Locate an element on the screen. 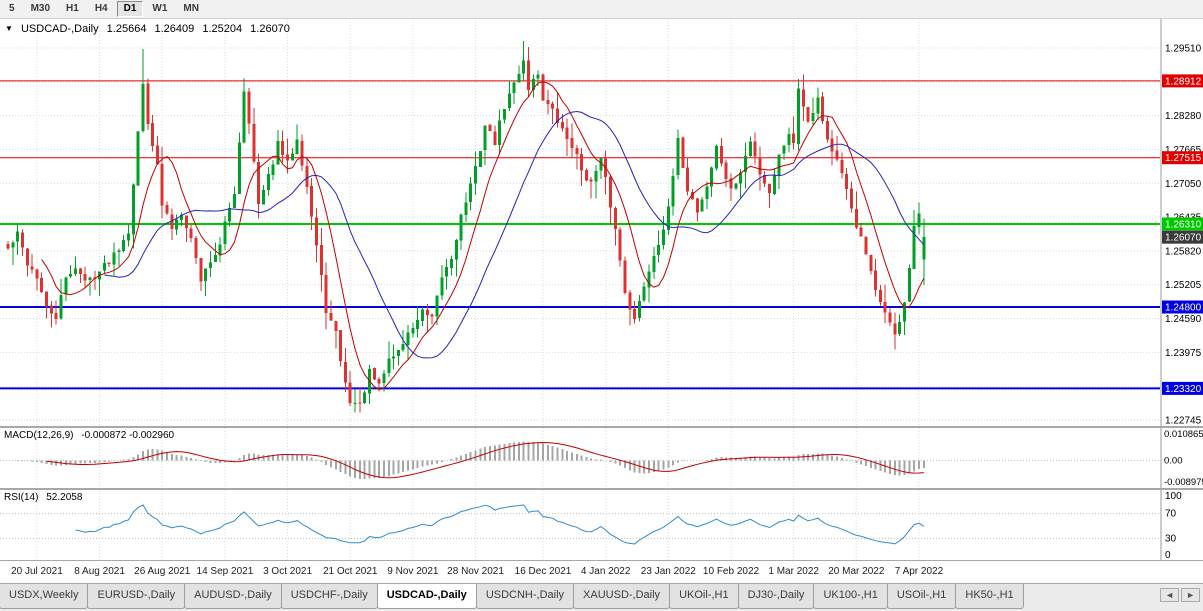 Image resolution: width=1203 pixels, height=611 pixels. x-date-label: 4 Jan 2022 is located at coordinates (605, 571).